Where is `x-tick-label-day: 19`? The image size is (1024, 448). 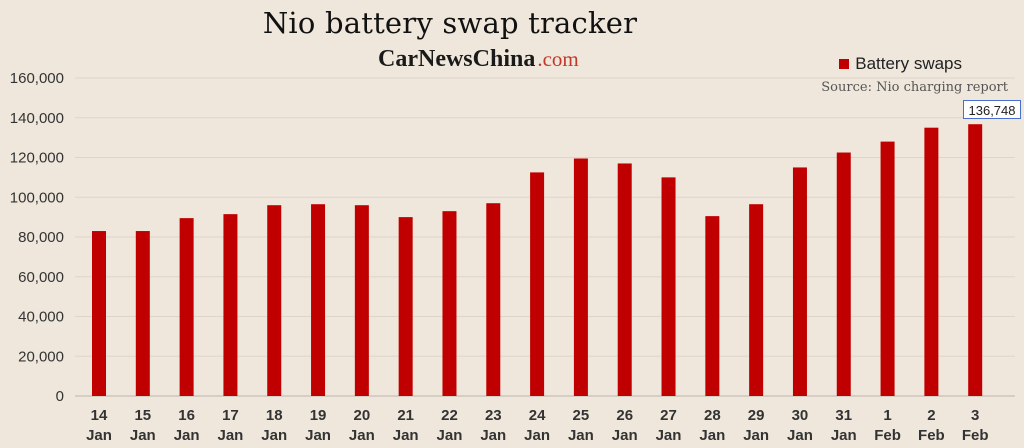
x-tick-label-day: 19 is located at coordinates (318, 415).